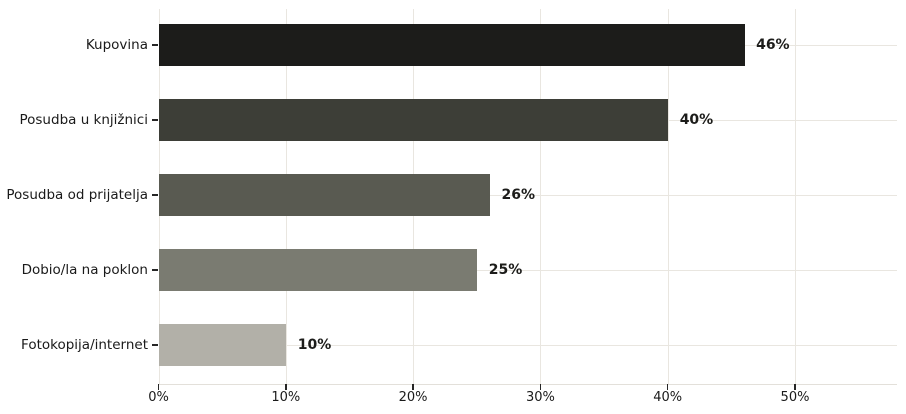  I want to click on bar-value-label: 25%, so click(505, 270).